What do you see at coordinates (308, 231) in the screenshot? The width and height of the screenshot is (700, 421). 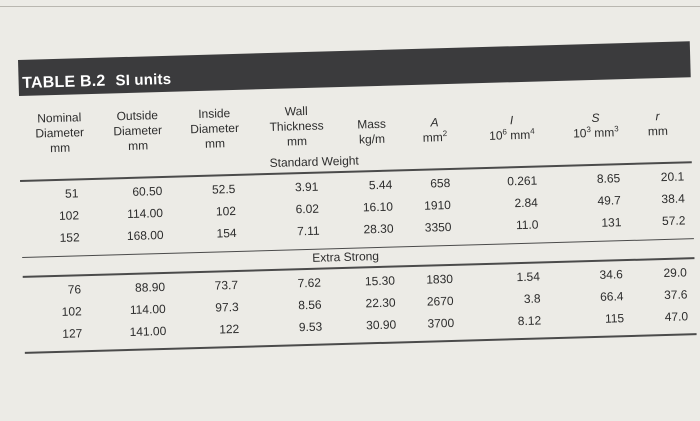 I see `cell-wall-thickness: 7.11` at bounding box center [308, 231].